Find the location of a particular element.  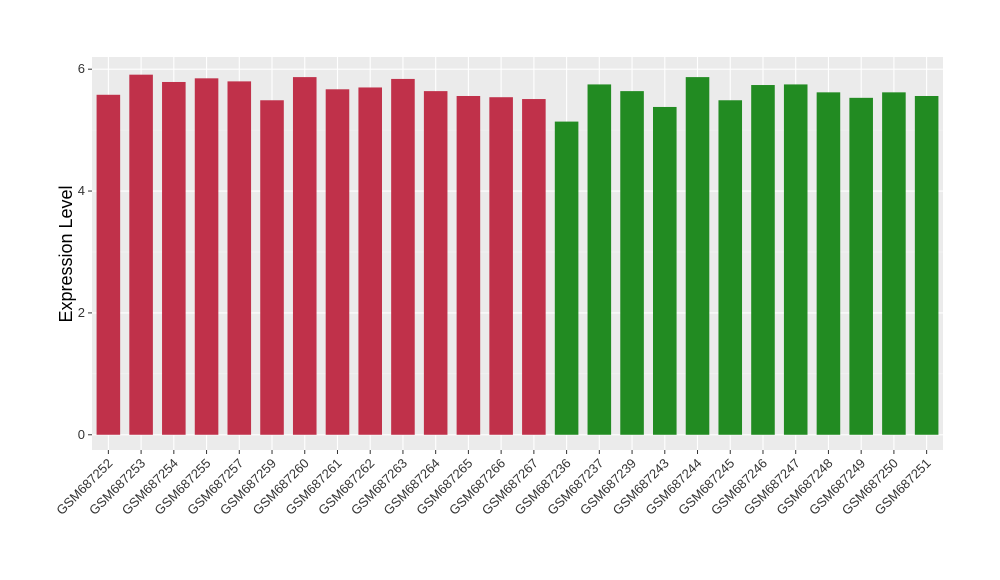

bar-gsm687264 is located at coordinates (435, 263).